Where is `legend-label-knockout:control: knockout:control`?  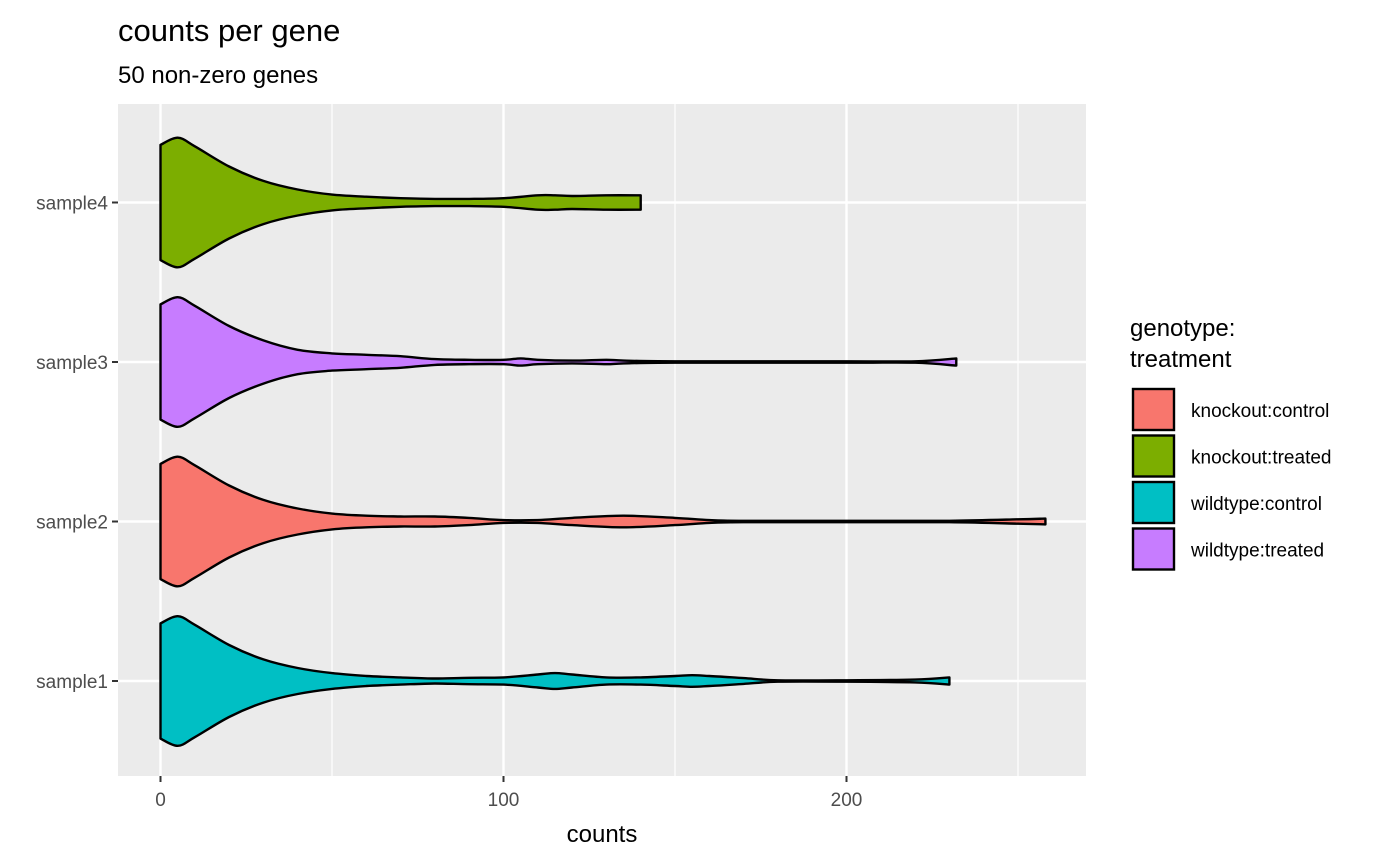 legend-label-knockout:control: knockout:control is located at coordinates (1260, 411).